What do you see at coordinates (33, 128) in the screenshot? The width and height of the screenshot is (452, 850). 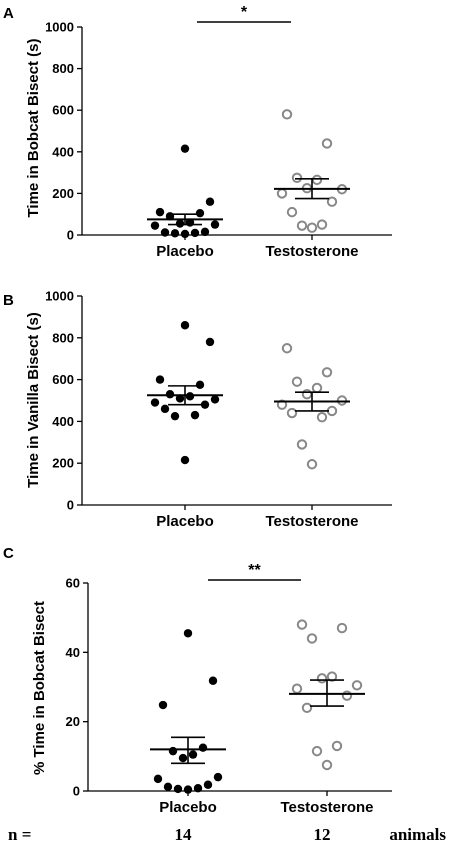 I see `y-axis-label: Time in Bobcat Bisect (s)` at bounding box center [33, 128].